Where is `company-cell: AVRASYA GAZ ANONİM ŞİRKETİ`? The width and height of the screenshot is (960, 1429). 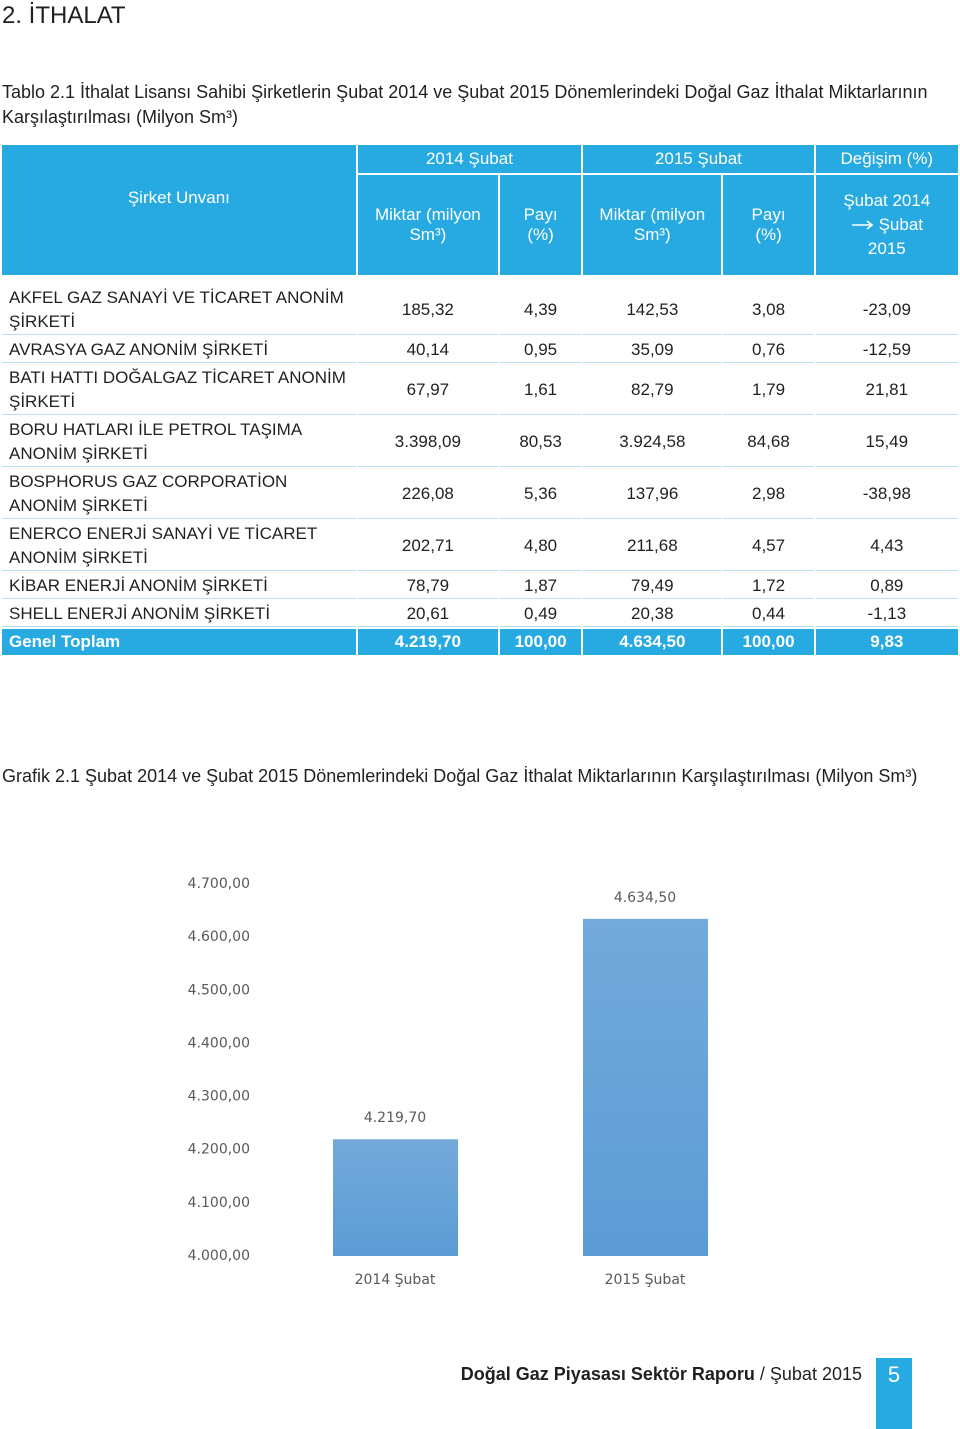 company-cell: AVRASYA GAZ ANONİM ŞİRKETİ is located at coordinates (179, 350).